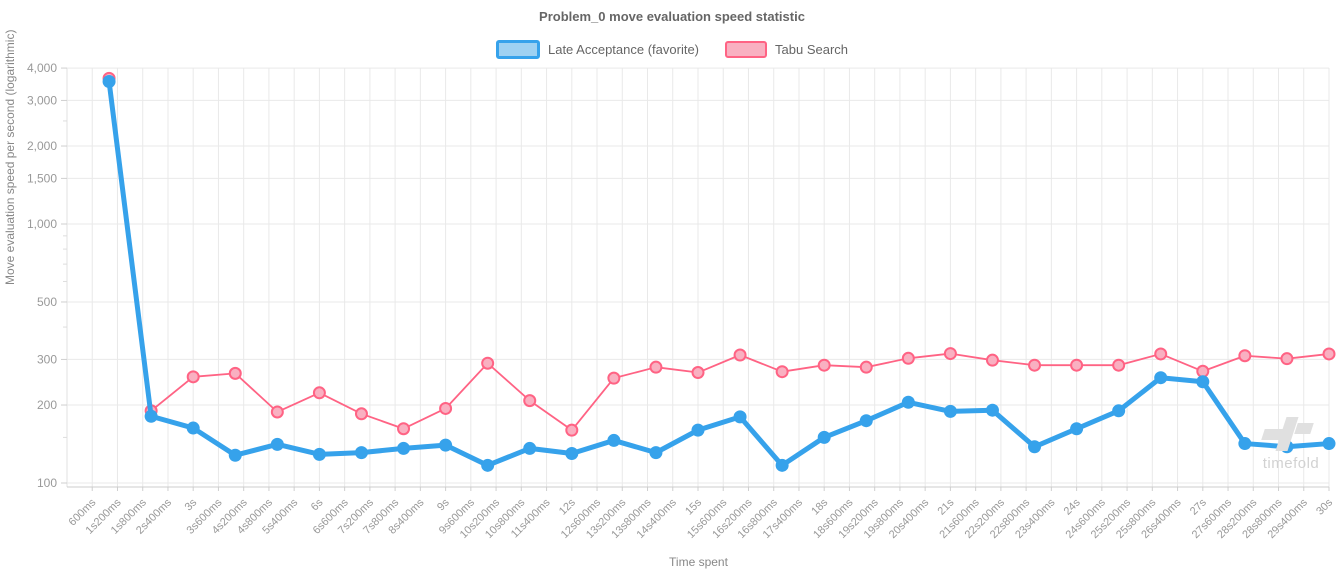 The width and height of the screenshot is (1344, 575). Describe the element at coordinates (47, 483) in the screenshot. I see `y-tick-label: 100` at that location.